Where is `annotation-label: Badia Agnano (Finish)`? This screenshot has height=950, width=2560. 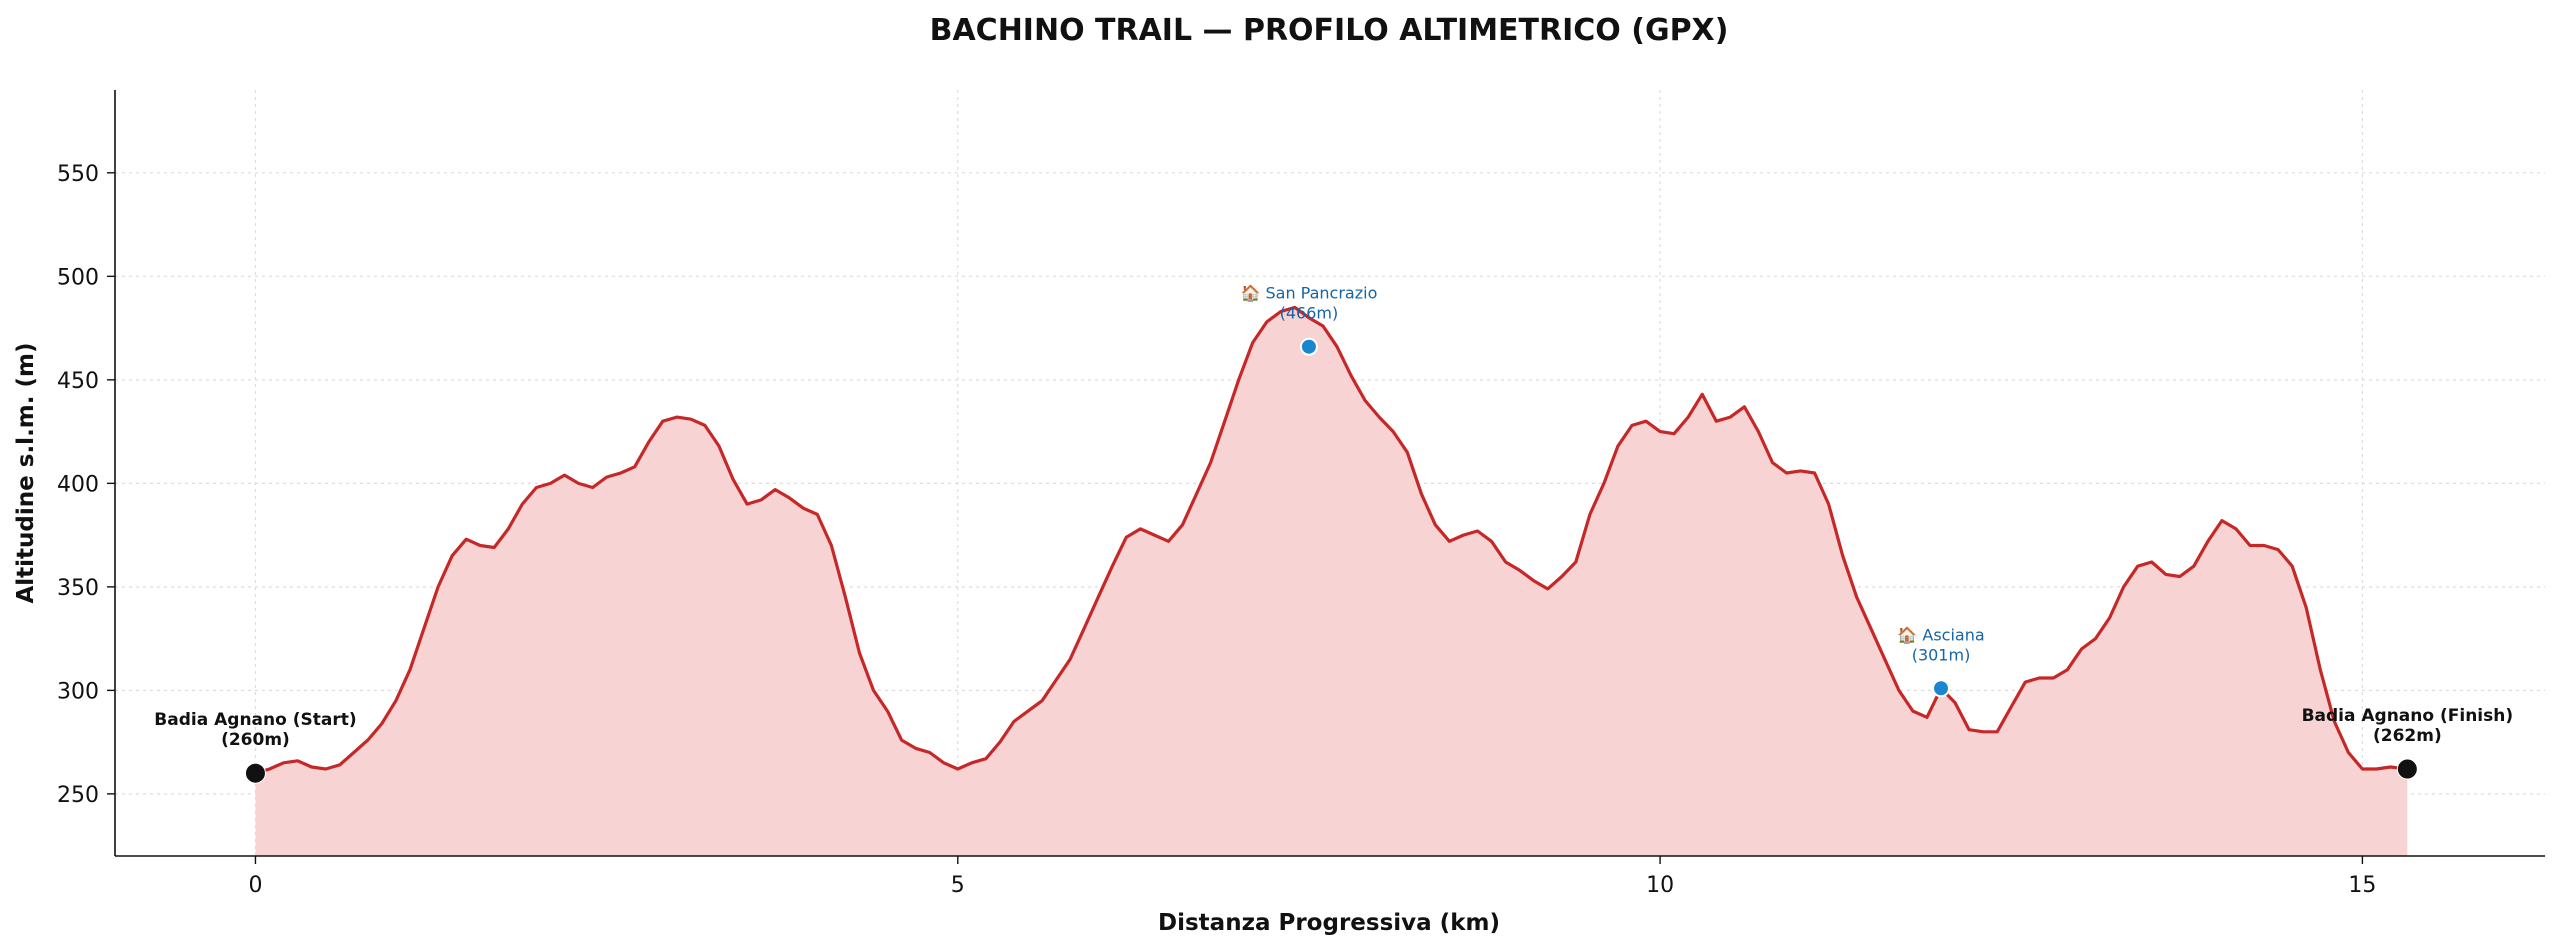 annotation-label: Badia Agnano (Finish) is located at coordinates (2408, 716).